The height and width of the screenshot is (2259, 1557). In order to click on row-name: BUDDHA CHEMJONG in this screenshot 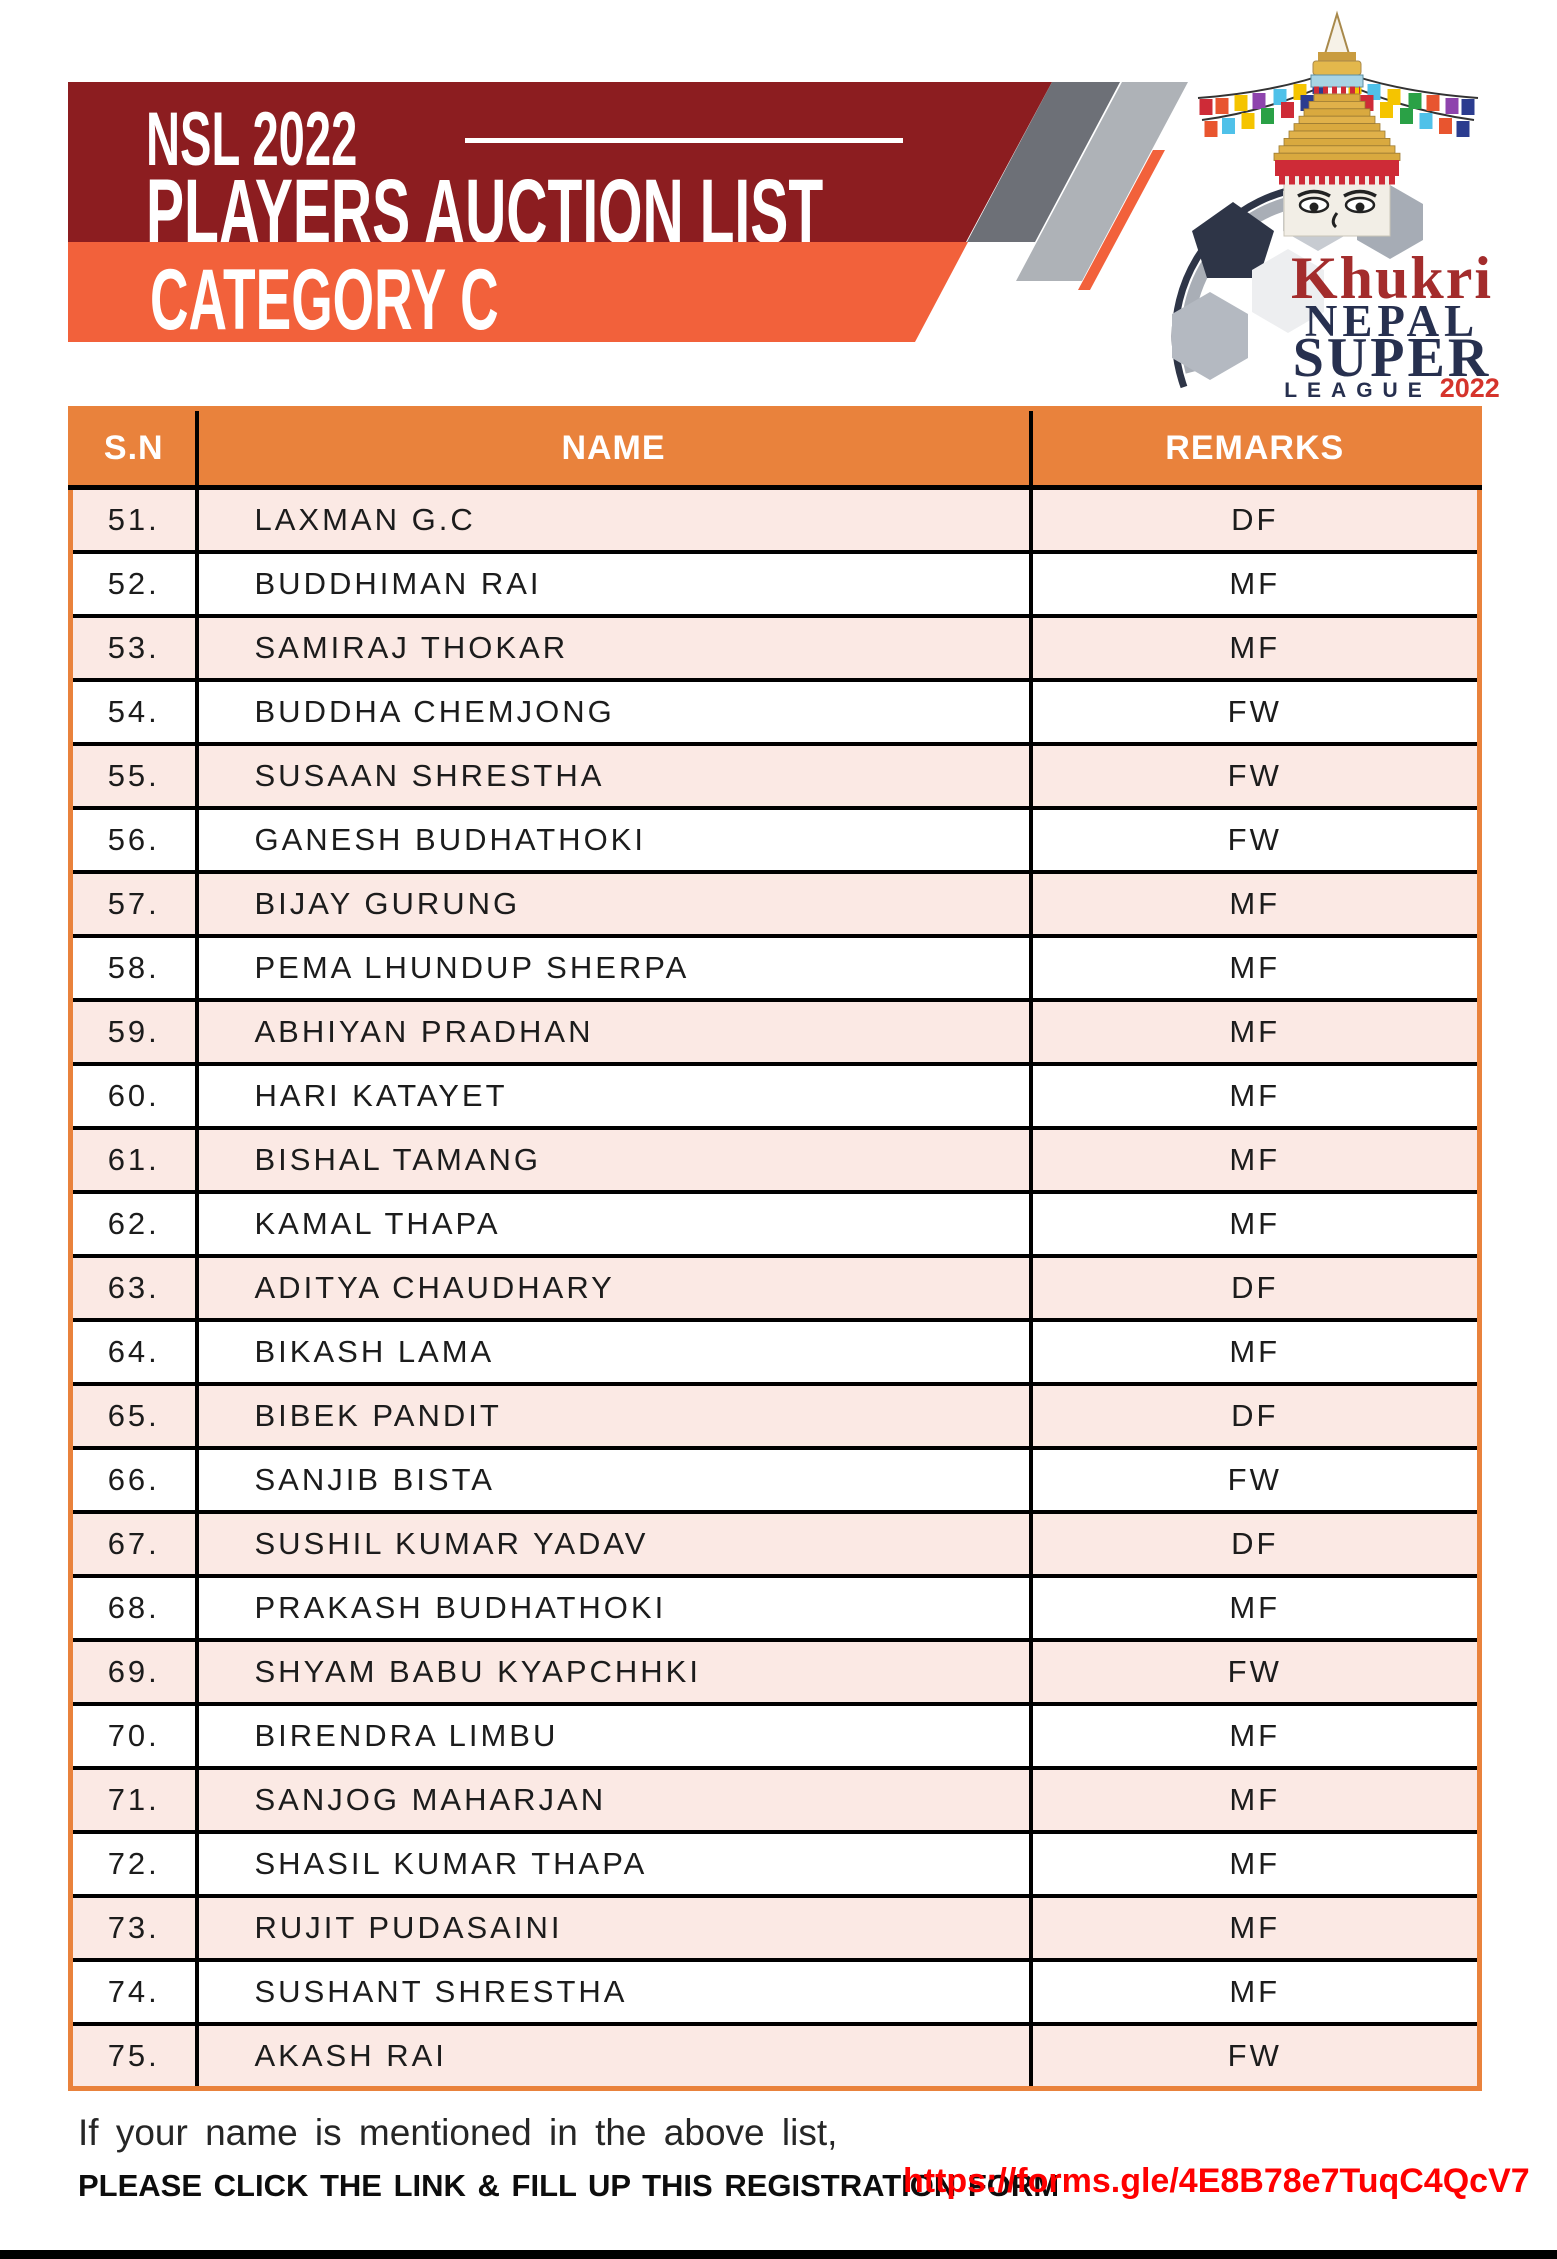, I will do `click(612, 711)`.